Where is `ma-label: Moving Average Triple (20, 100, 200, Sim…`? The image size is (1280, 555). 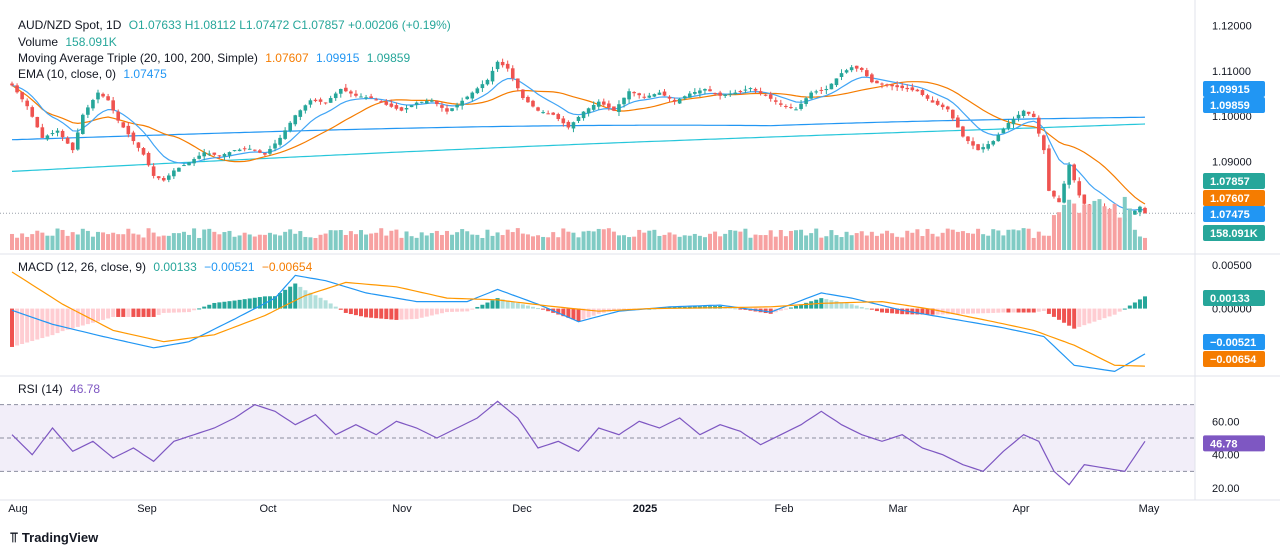
ma-label: Moving Average Triple (20, 100, 200, Sim… is located at coordinates (138, 58).